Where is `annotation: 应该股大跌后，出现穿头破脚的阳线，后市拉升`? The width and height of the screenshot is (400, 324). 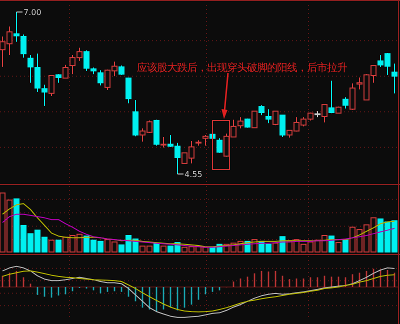
annotation: 应该股大跌后，出现穿头破脚的阳线，后市拉升 is located at coordinates (242, 68).